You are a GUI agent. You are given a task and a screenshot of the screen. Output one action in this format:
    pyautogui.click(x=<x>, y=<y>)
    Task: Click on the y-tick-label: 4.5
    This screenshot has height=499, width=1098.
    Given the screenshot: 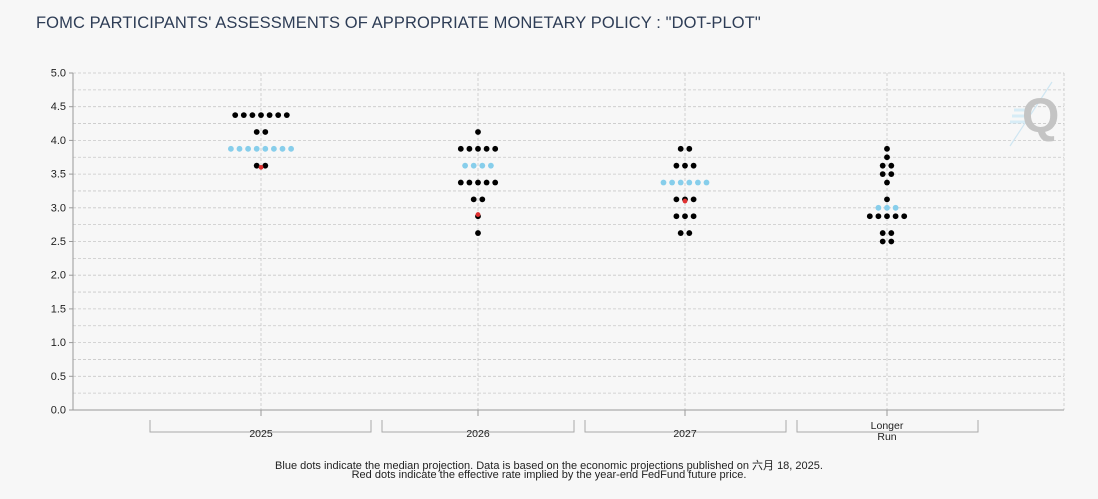 What is the action you would take?
    pyautogui.click(x=58, y=107)
    